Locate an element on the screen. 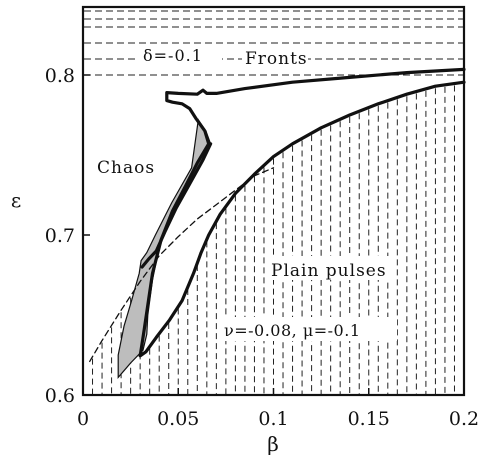 This screenshot has width=482, height=456. x-tick-label: 0.05 is located at coordinates (178, 419).